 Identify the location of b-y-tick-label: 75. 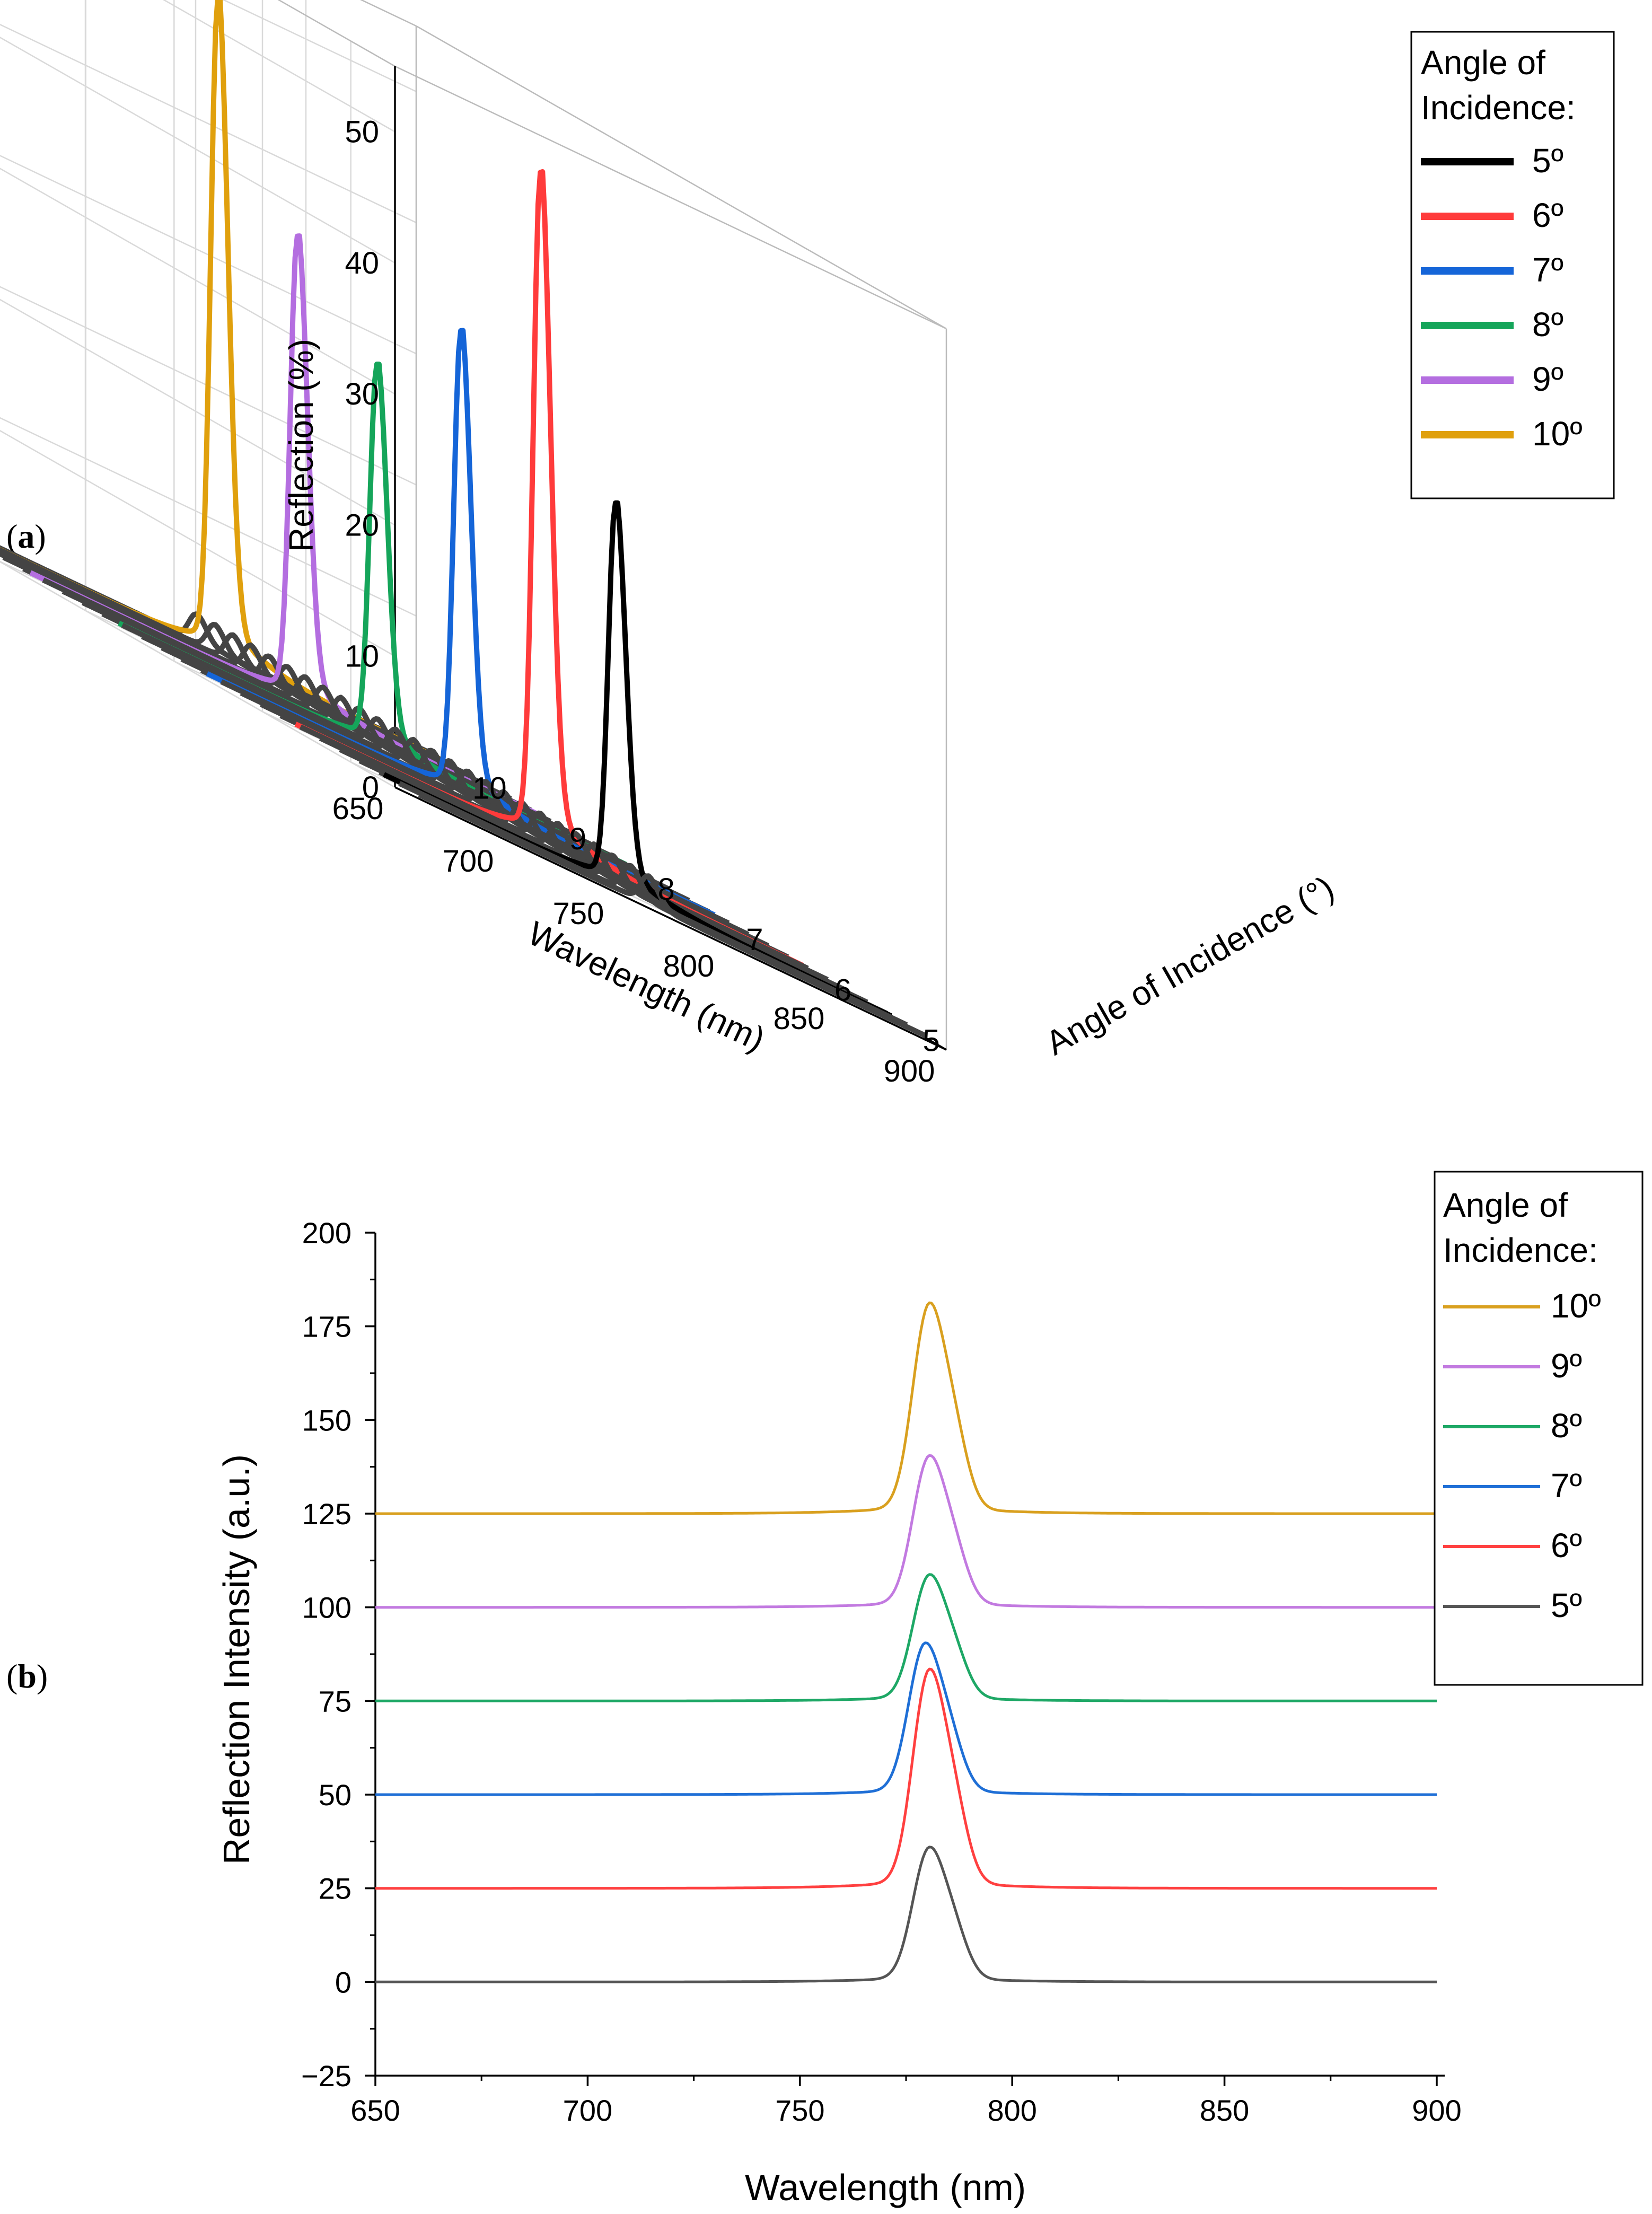
(335, 1701).